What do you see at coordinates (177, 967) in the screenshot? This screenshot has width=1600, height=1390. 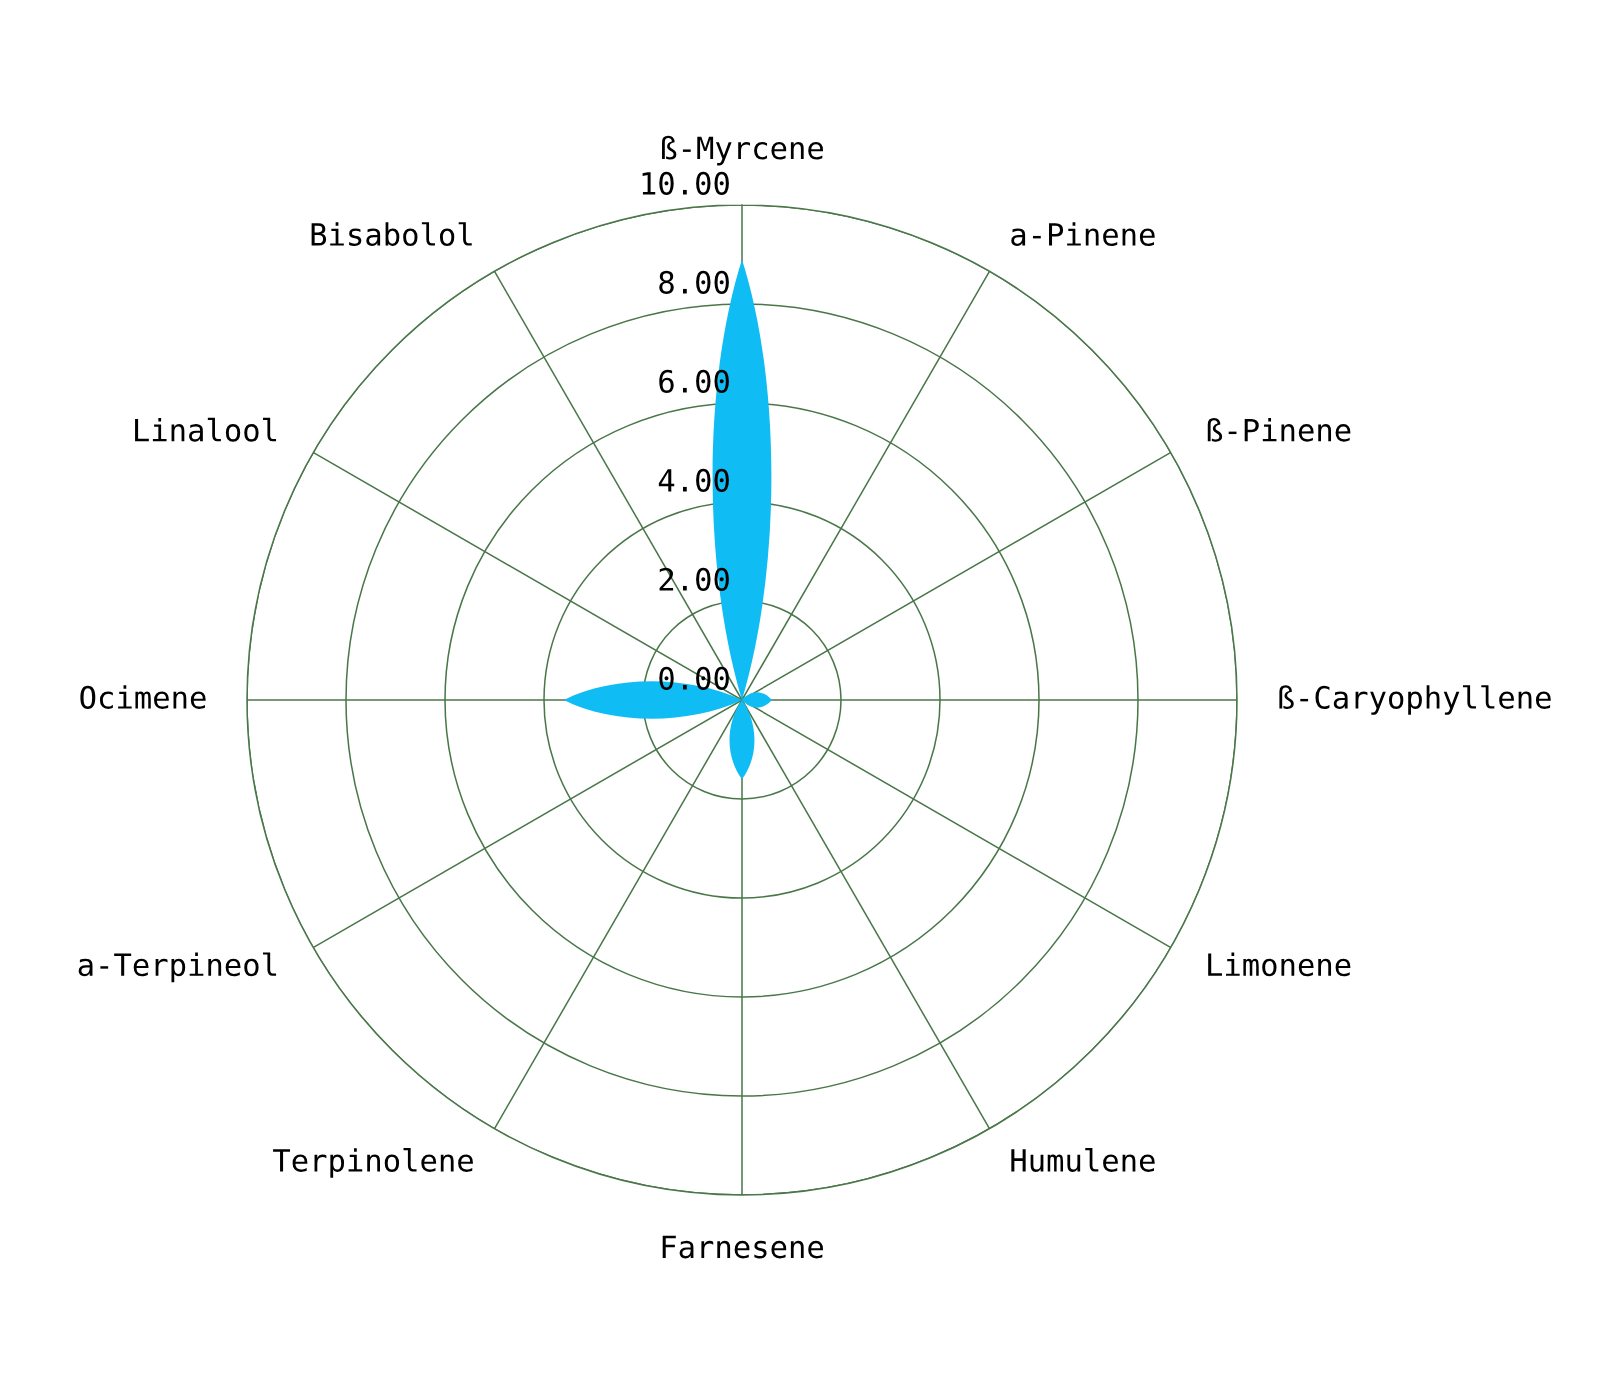 I see `spoke-label: a-Terpineol` at bounding box center [177, 967].